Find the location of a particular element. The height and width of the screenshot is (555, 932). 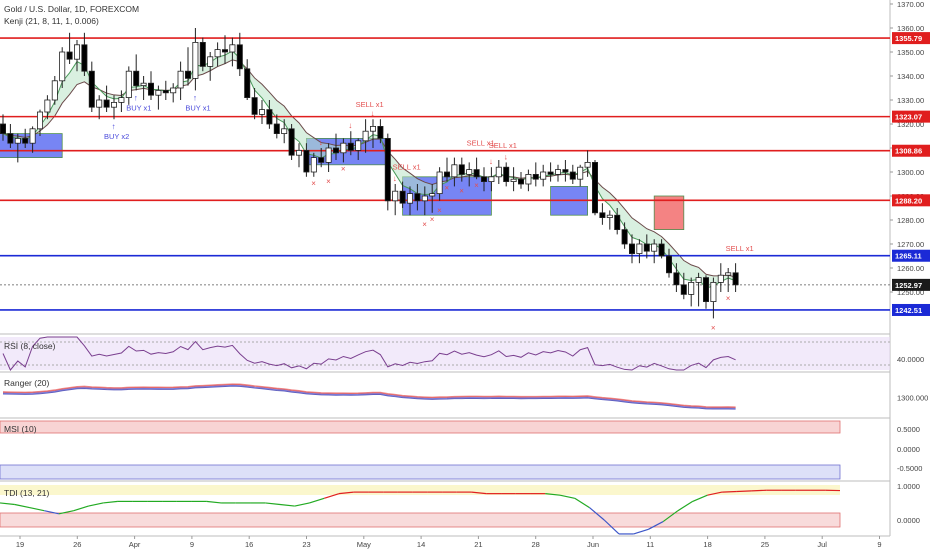

tdi-pane-label: TDI (13, 21) is located at coordinates (26, 493).